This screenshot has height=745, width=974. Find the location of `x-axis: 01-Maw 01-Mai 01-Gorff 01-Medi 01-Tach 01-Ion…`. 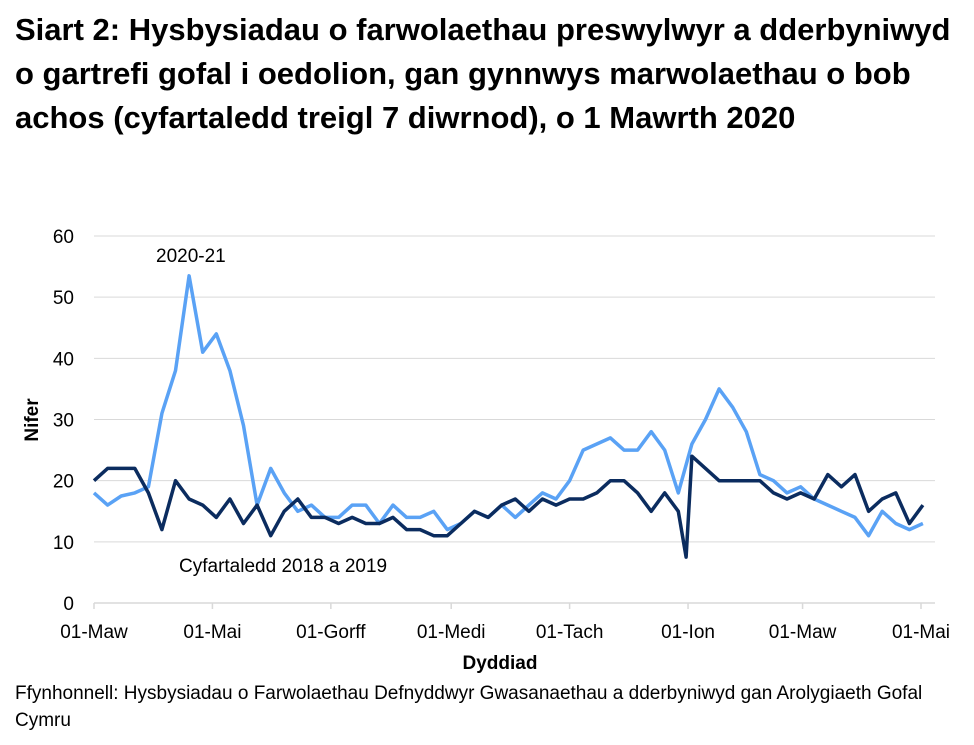

x-axis: 01-Maw 01-Mai 01-Gorff 01-Medi 01-Tach 01-Ion… is located at coordinates (505, 622).